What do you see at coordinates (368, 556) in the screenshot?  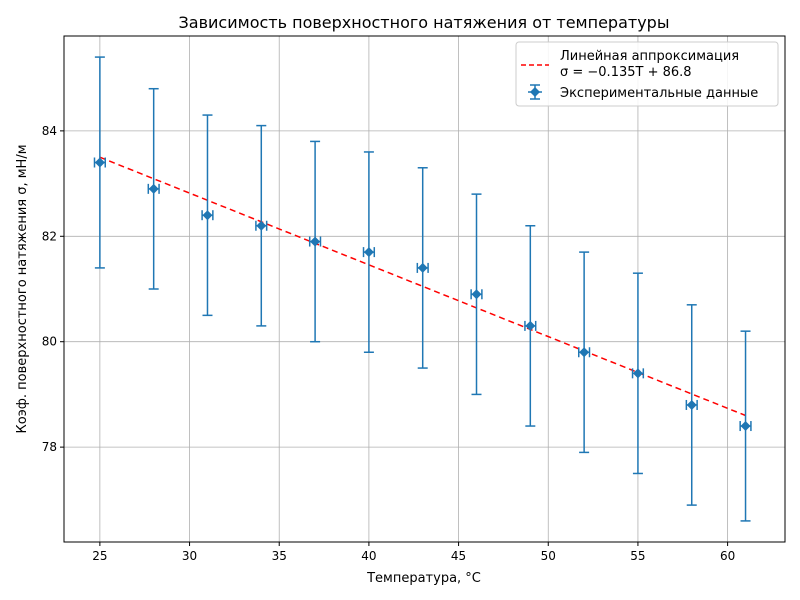 I see `x-tick-label: 40` at bounding box center [368, 556].